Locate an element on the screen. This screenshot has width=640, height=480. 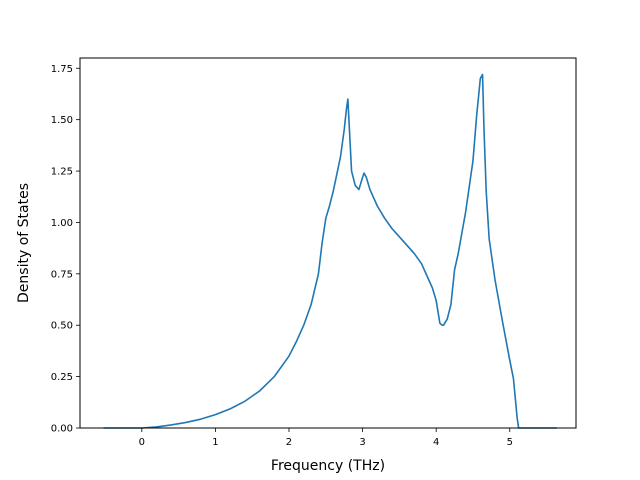
y-axis-ticks: 0.00 0.25 0.50 0.75 1.00 1.25 1.50 1.75 is located at coordinates (65, 249).